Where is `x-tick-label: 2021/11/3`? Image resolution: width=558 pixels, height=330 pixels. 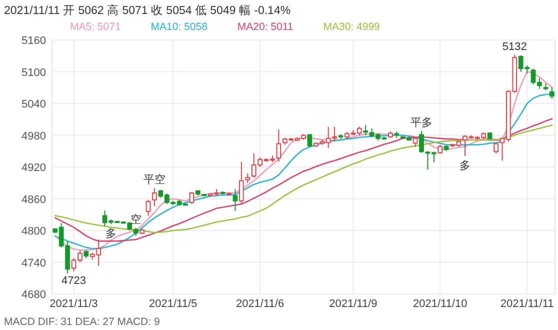 x-tick-label: 2021/11/3 is located at coordinates (74, 304).